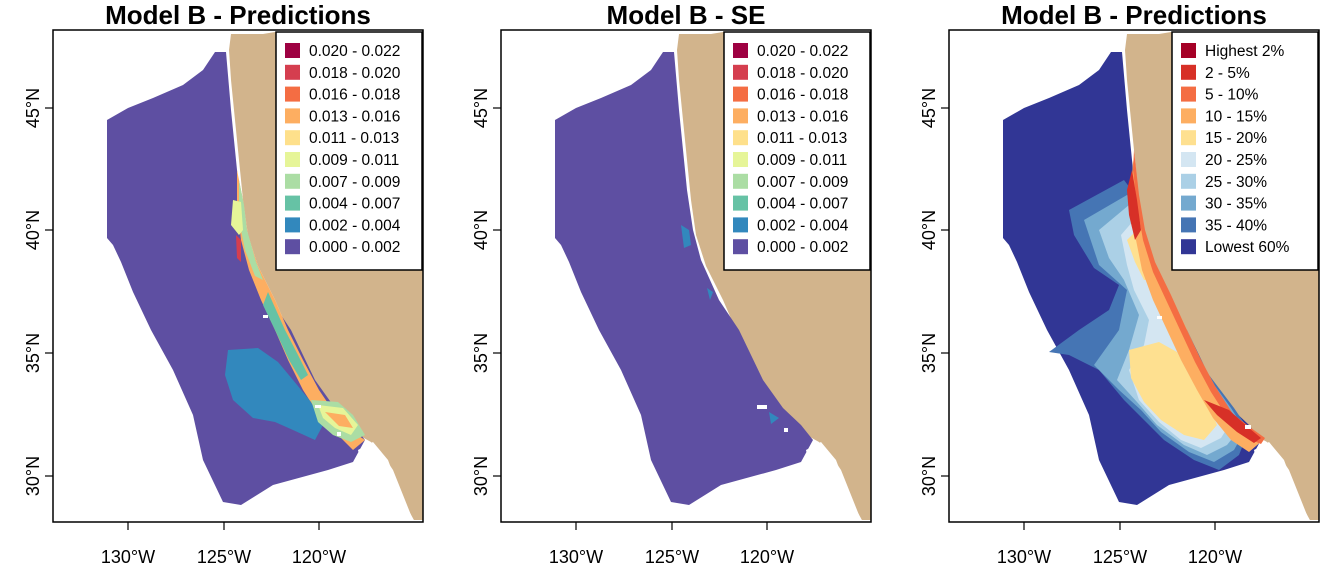 The height and width of the screenshot is (576, 1344). What do you see at coordinates (238, 15) in the screenshot?
I see `panel-title: Model B - Predictions` at bounding box center [238, 15].